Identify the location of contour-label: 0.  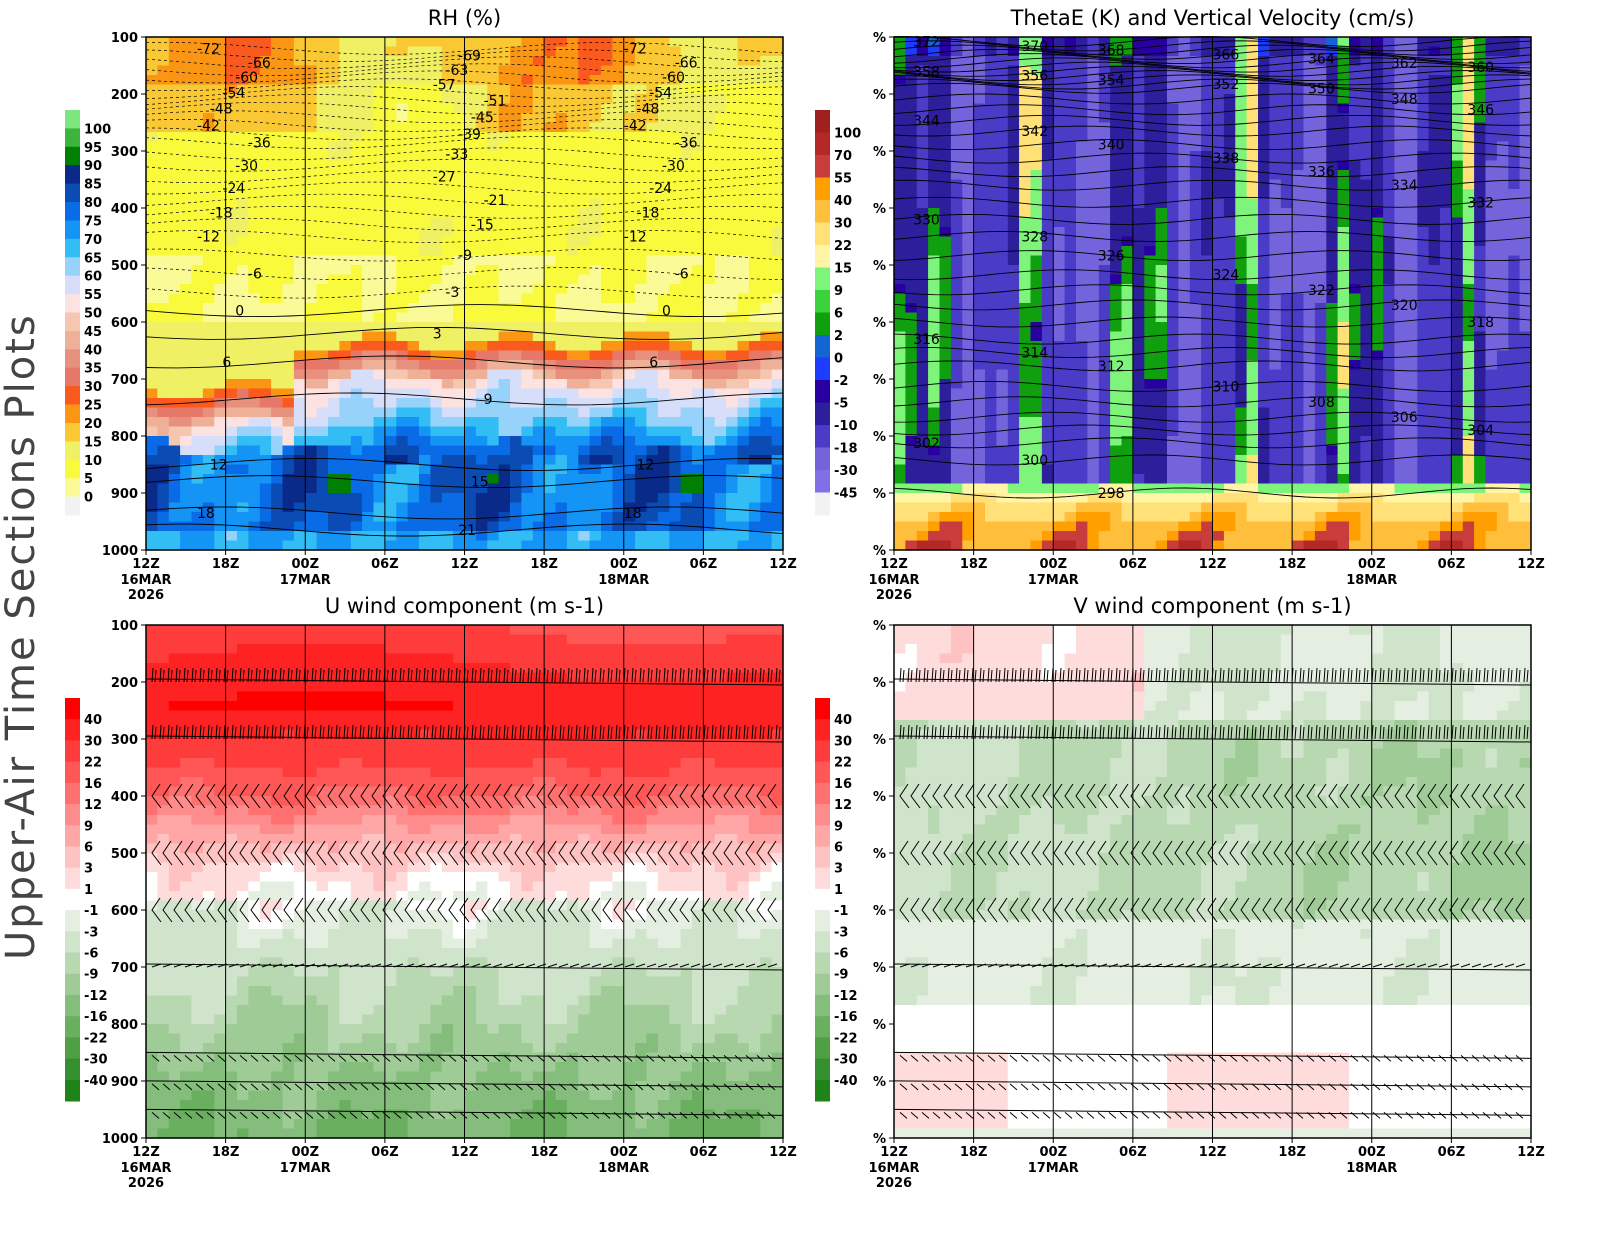
(239, 312).